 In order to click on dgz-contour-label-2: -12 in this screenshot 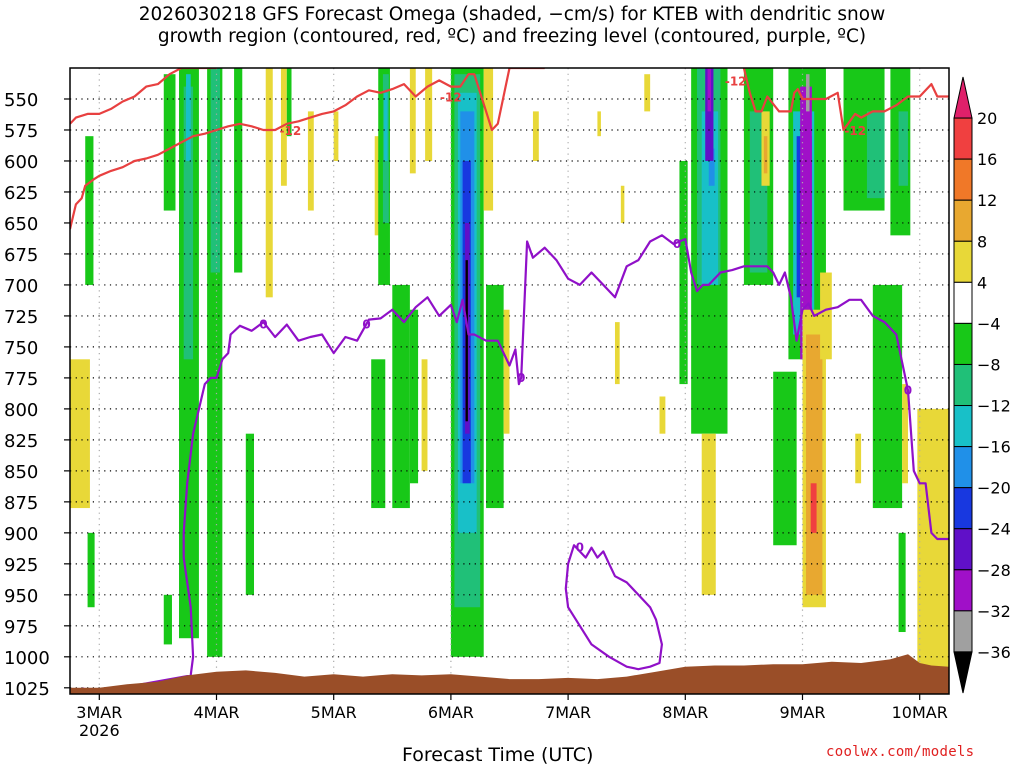, I will do `click(736, 81)`.